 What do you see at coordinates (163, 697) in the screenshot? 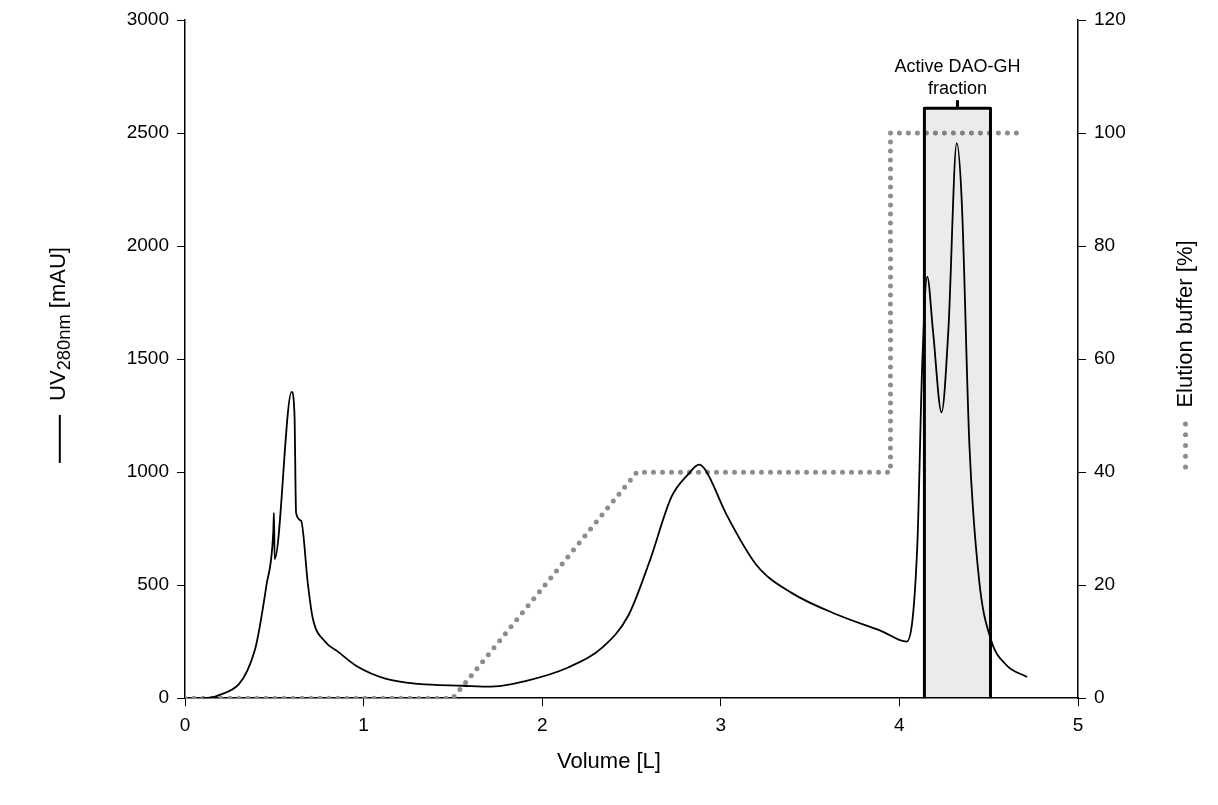
I see `y-tick-label: 0` at bounding box center [163, 697].